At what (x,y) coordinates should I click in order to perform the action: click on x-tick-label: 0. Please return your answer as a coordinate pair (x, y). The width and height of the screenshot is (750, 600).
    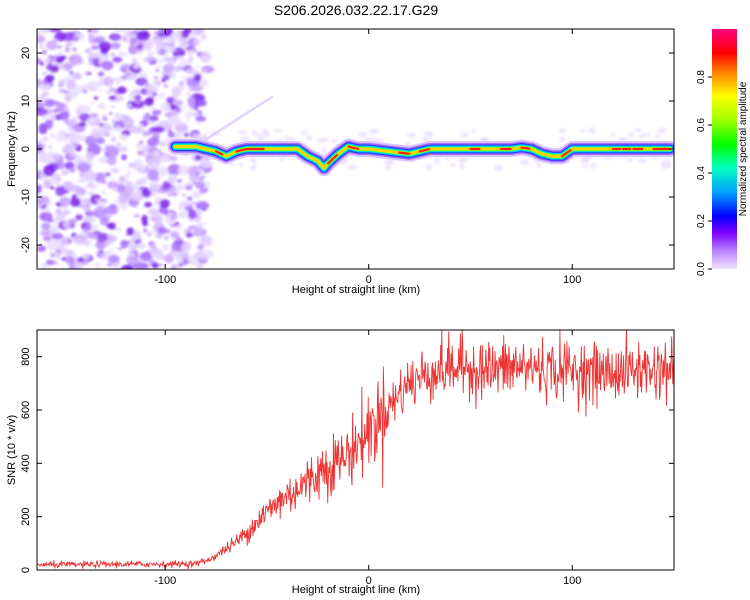
    Looking at the image, I should click on (369, 581).